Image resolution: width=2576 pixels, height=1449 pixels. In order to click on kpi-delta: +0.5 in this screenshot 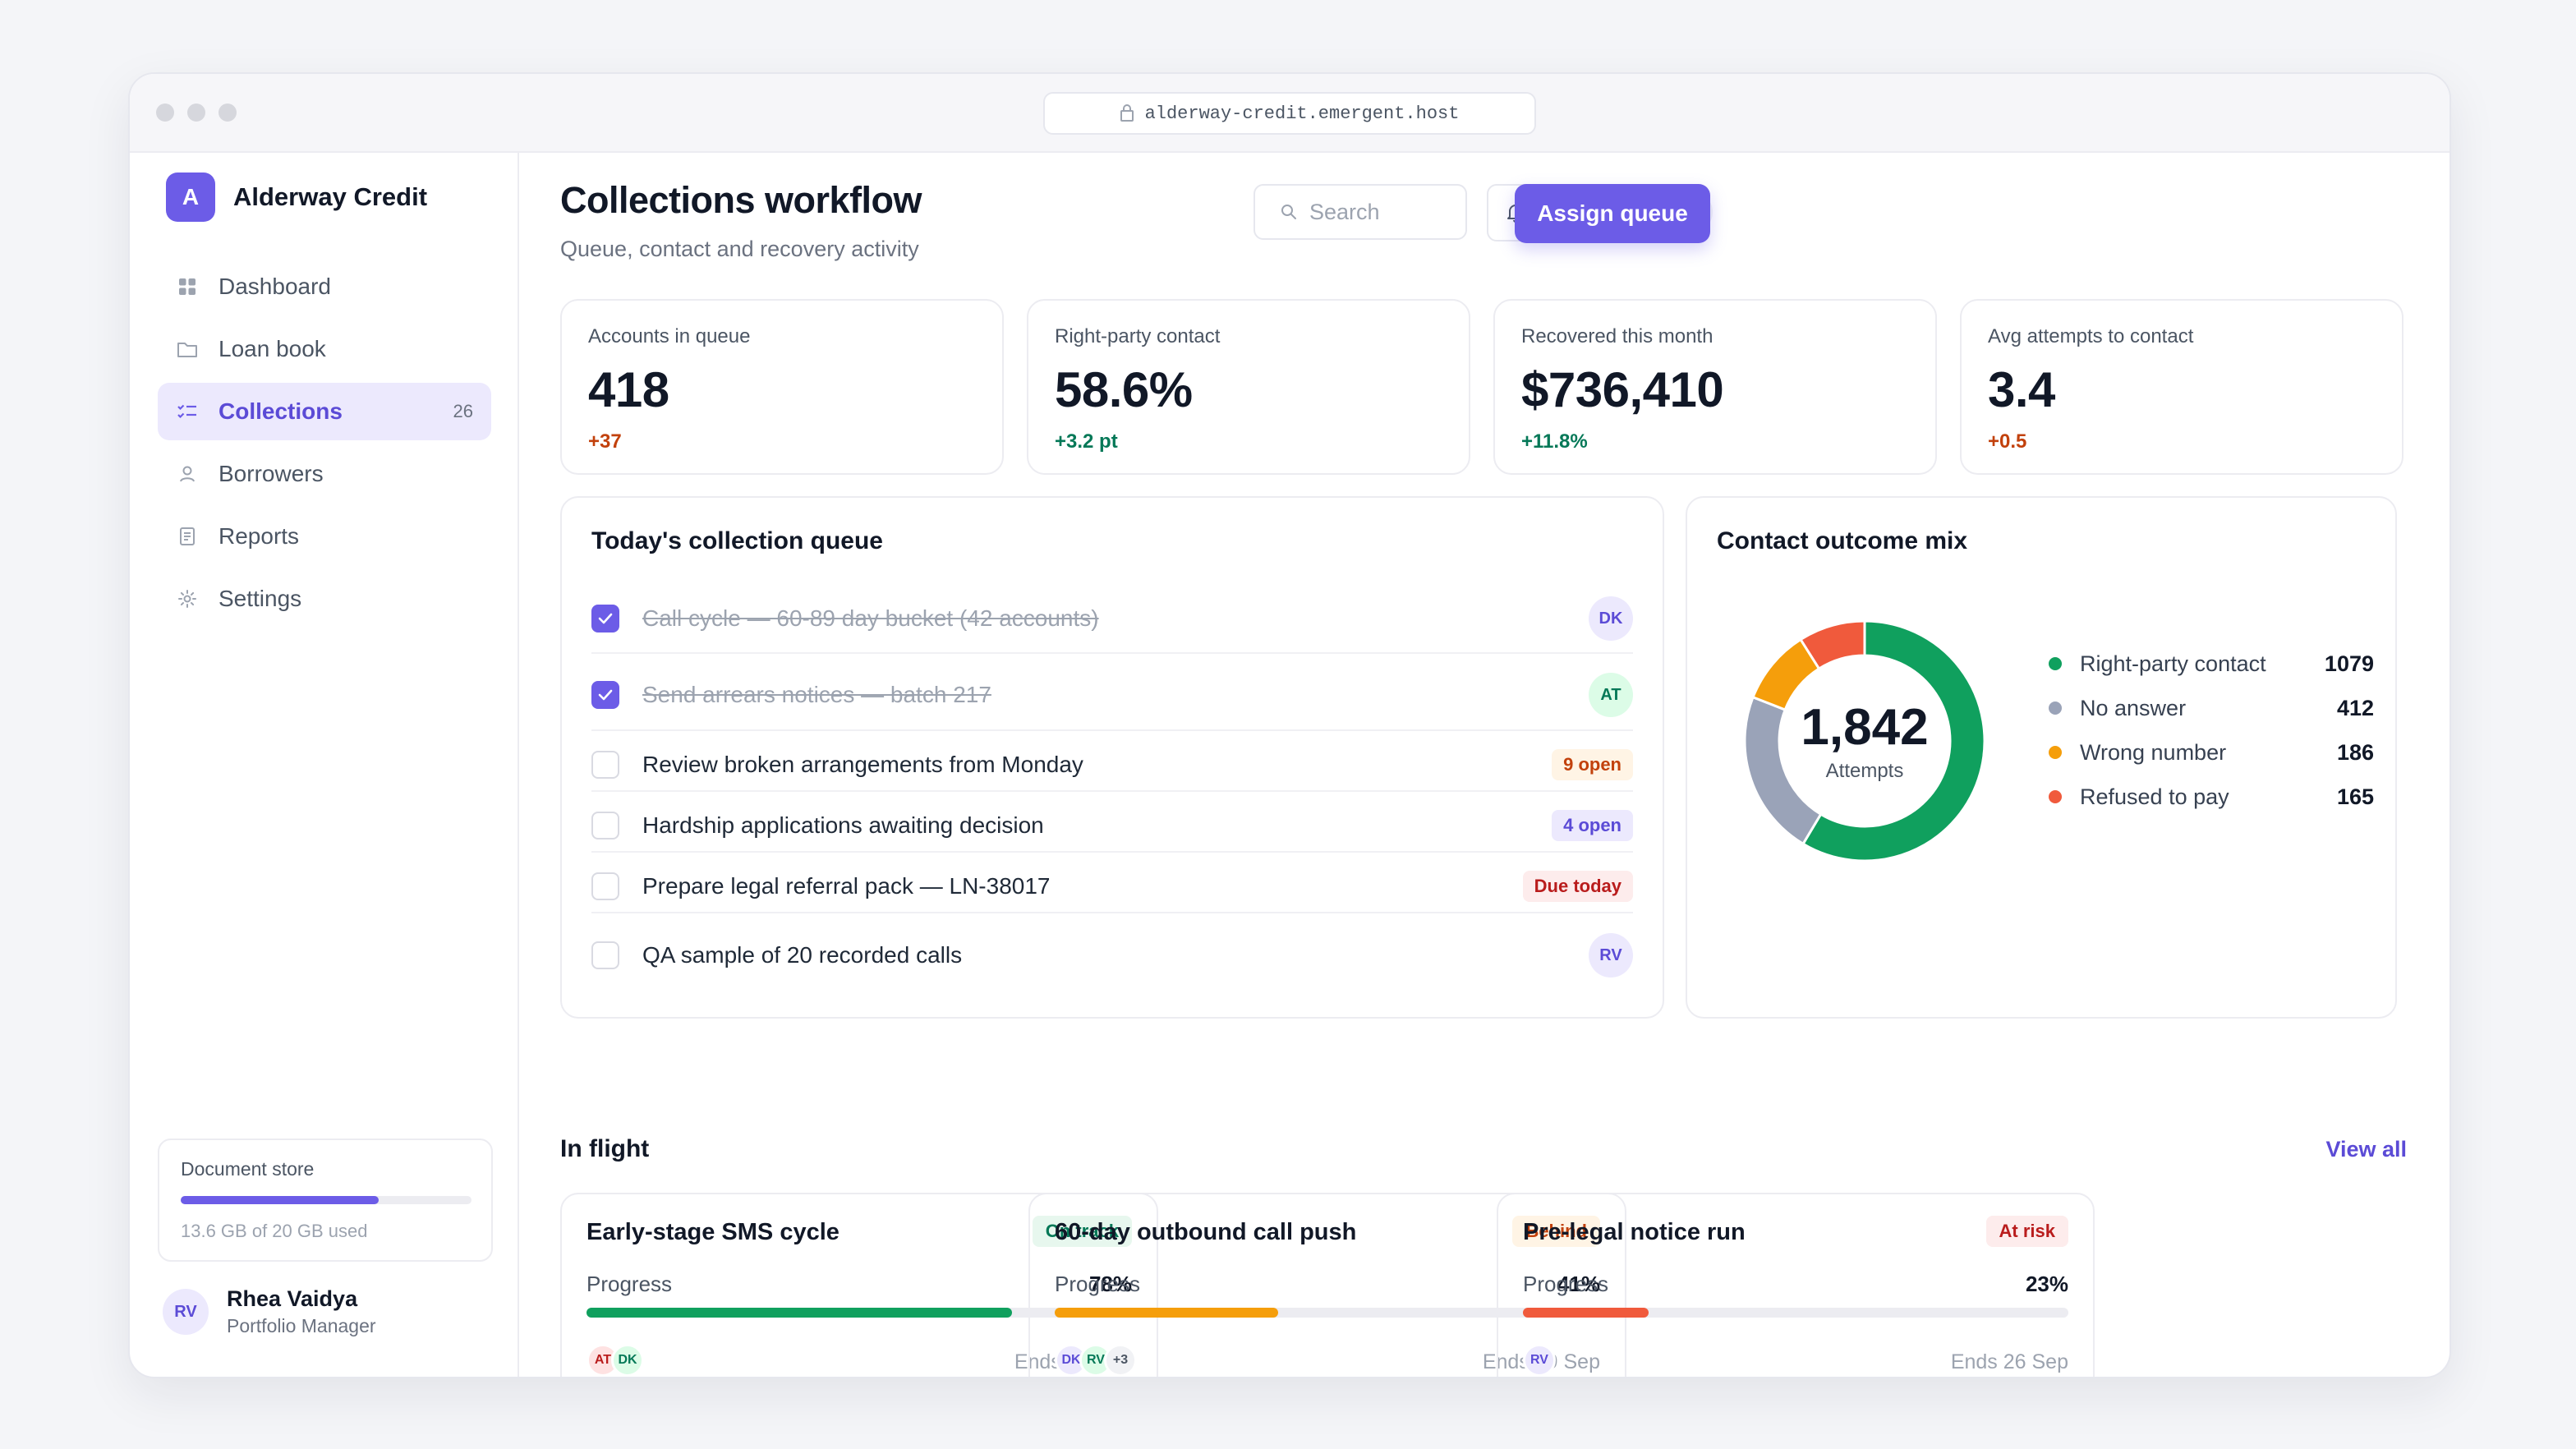, I will do `click(2007, 441)`.